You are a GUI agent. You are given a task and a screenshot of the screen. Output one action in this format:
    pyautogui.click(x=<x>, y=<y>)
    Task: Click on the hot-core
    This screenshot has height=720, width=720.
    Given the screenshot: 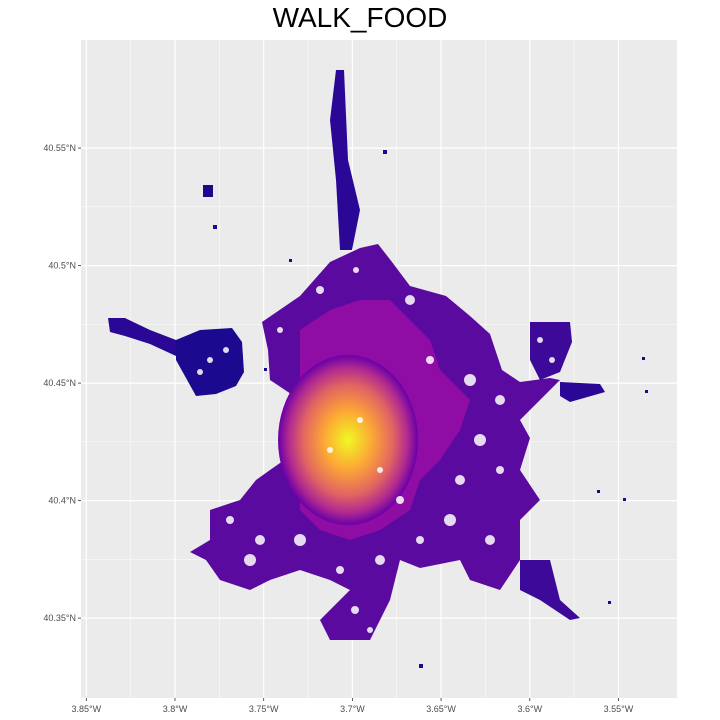 What is the action you would take?
    pyautogui.click(x=348, y=440)
    